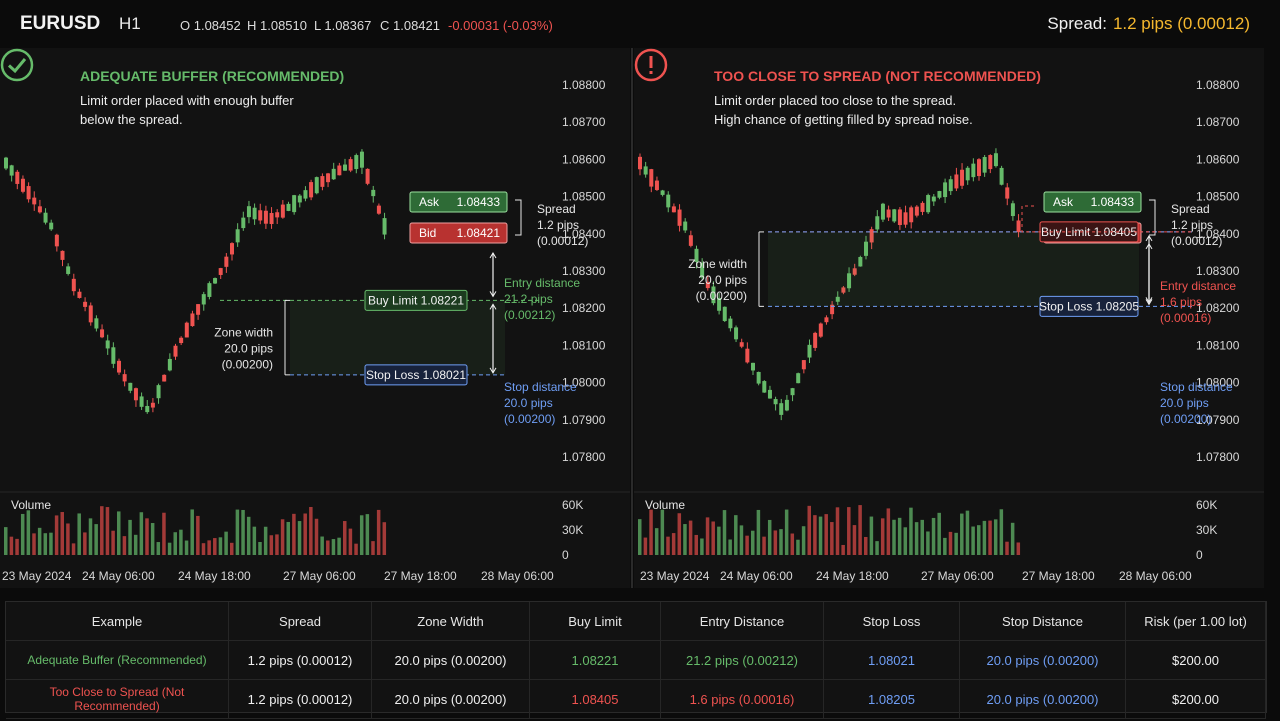 The height and width of the screenshot is (721, 1280). Describe the element at coordinates (1199, 555) in the screenshot. I see `volume-tick-label: 0` at that location.